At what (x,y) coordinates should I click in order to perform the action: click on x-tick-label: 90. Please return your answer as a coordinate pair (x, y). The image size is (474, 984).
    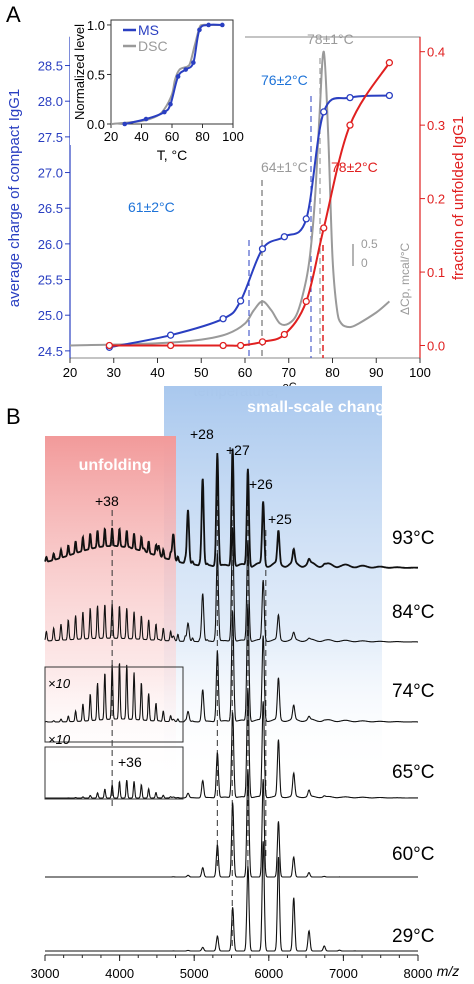
    Looking at the image, I should click on (376, 372).